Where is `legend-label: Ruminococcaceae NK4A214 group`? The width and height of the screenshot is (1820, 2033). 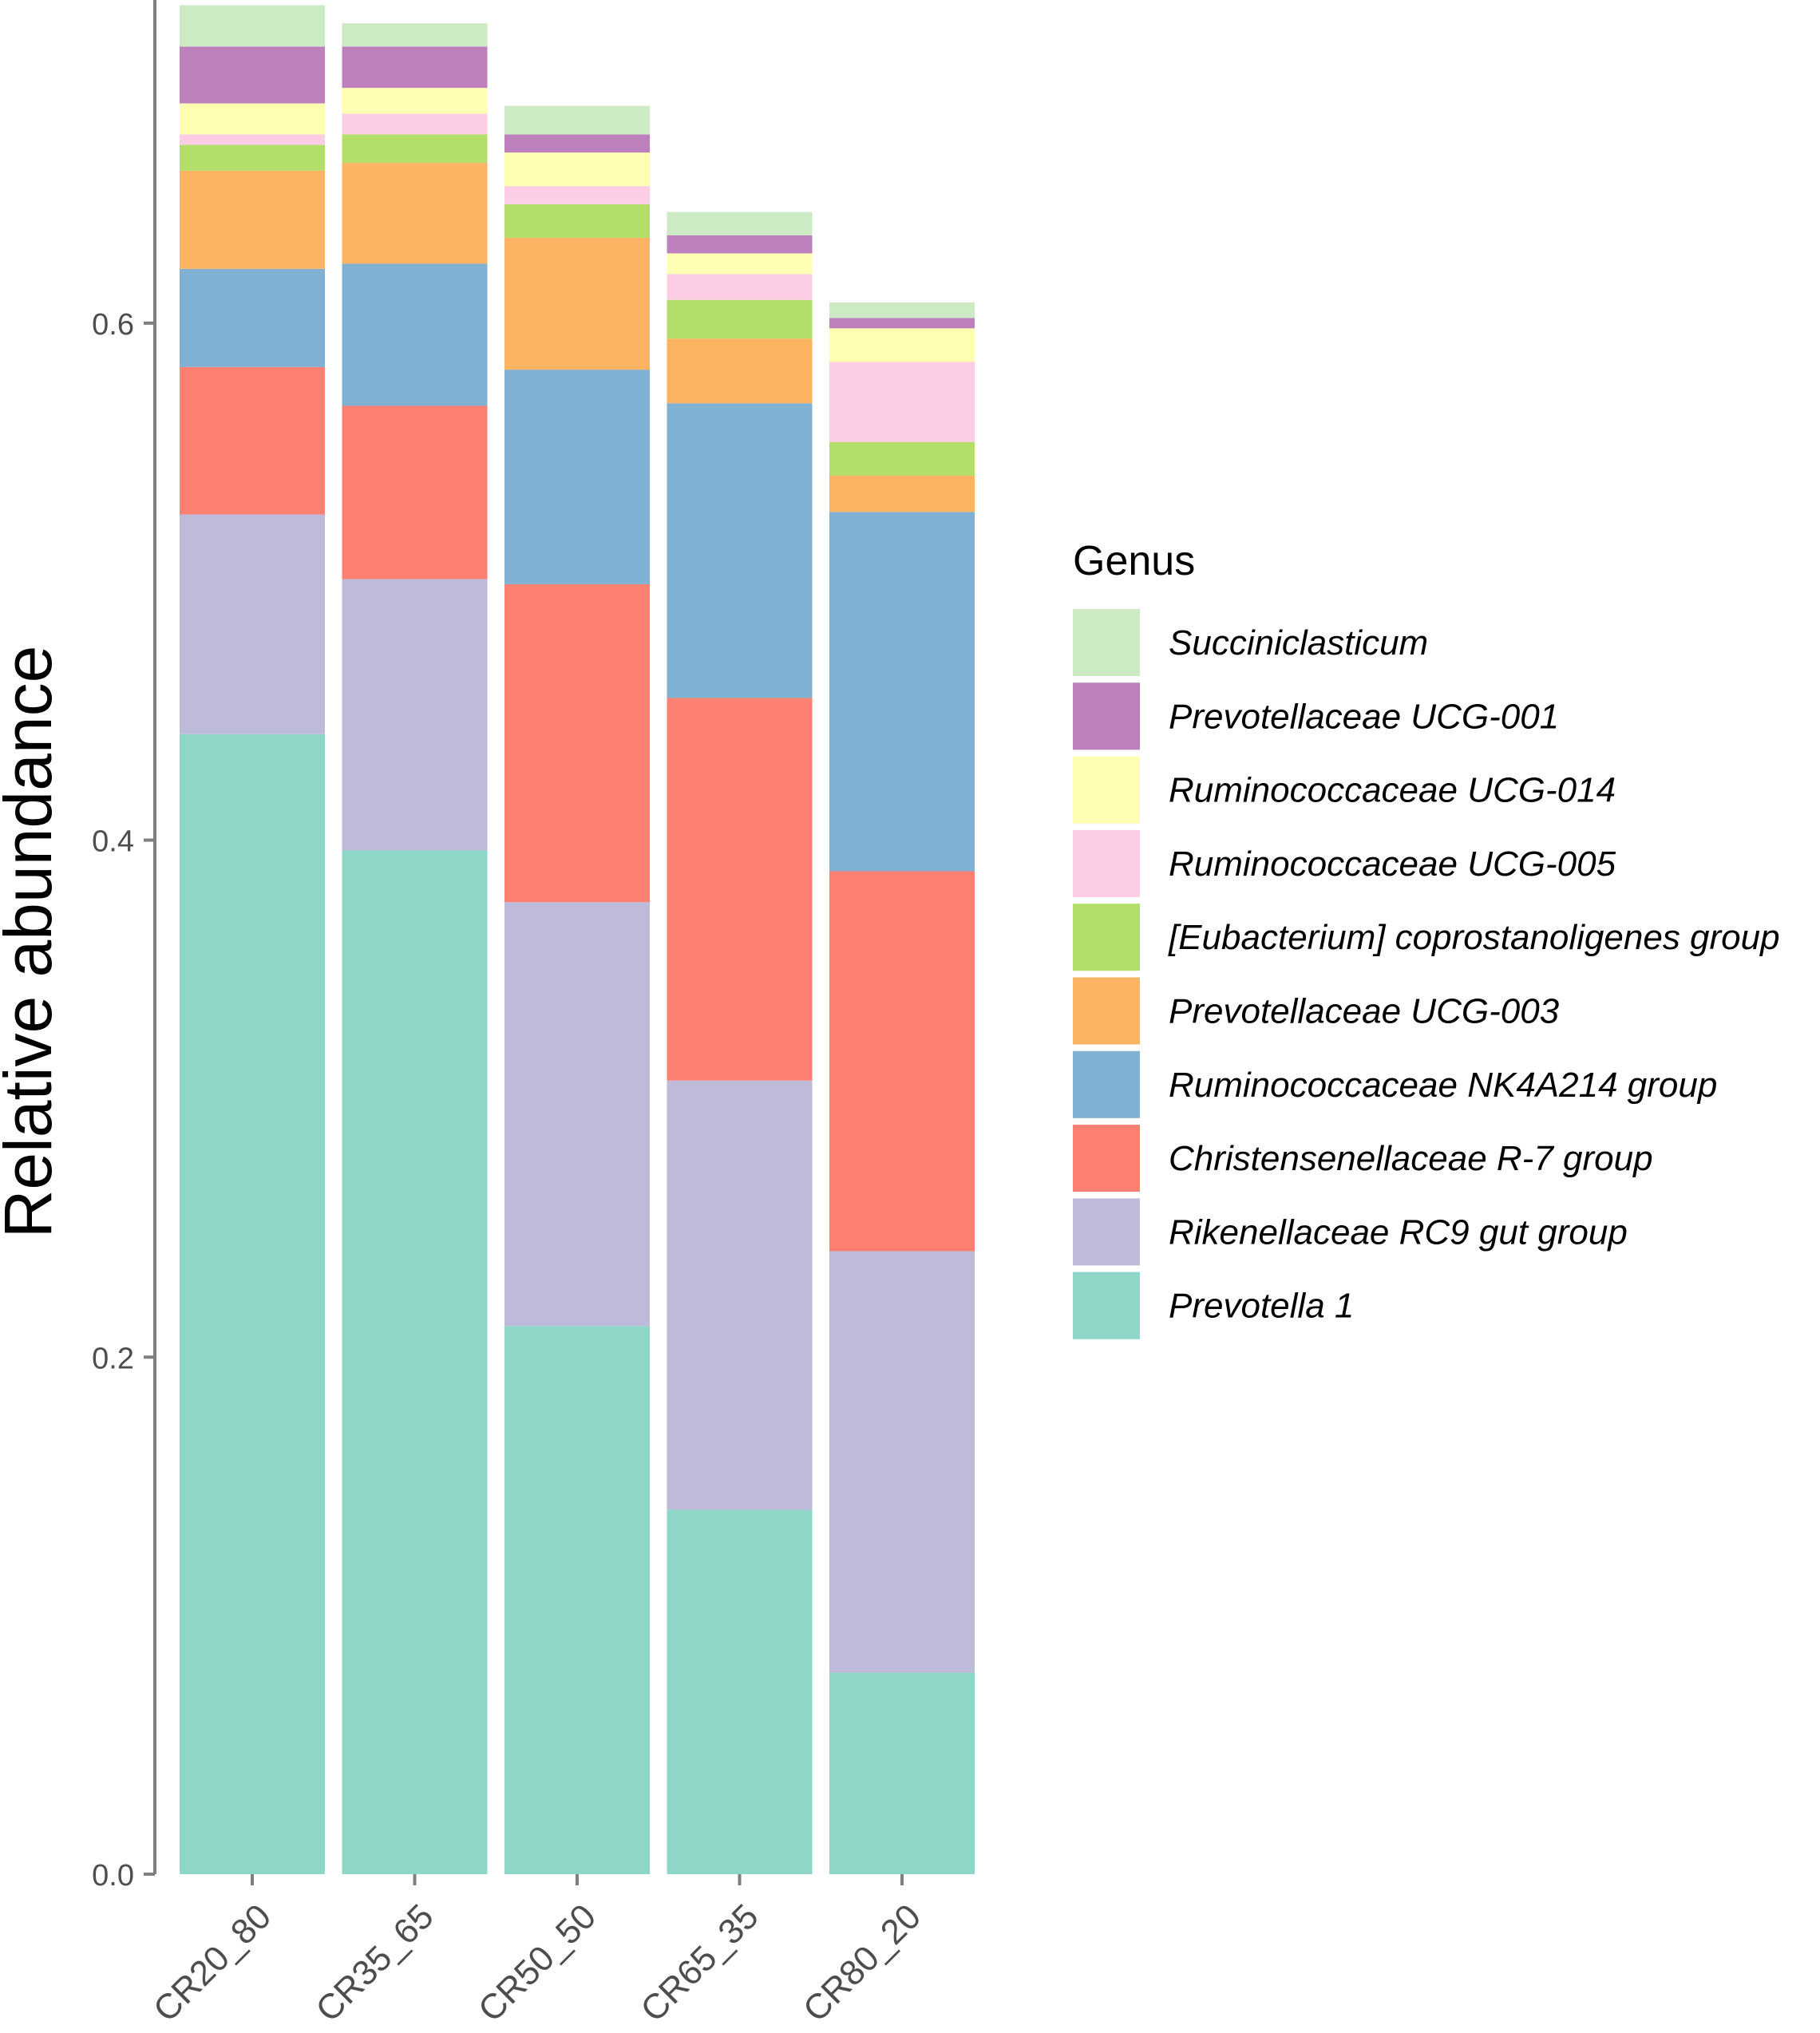
legend-label: Ruminococcaceae NK4A214 group is located at coordinates (1443, 1085).